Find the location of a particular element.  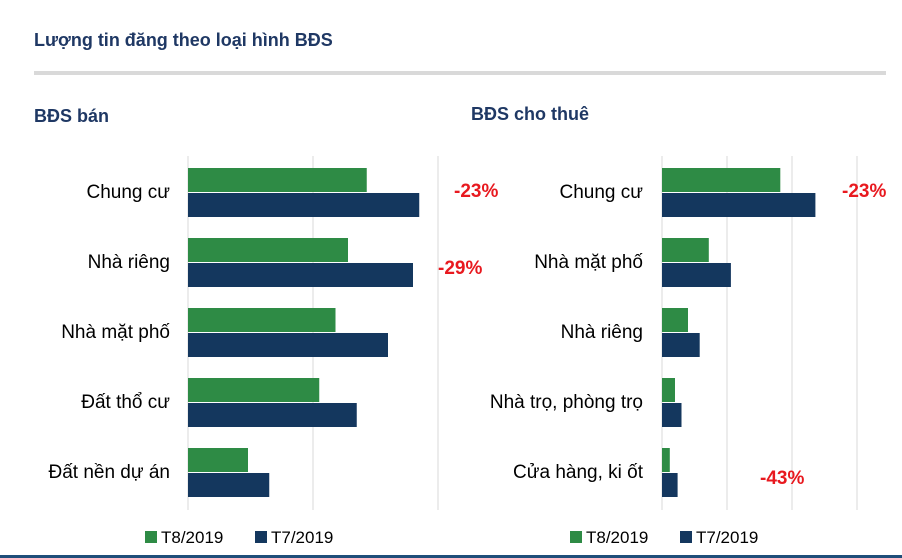

panel-title-sale: BĐS bán is located at coordinates (72, 116).